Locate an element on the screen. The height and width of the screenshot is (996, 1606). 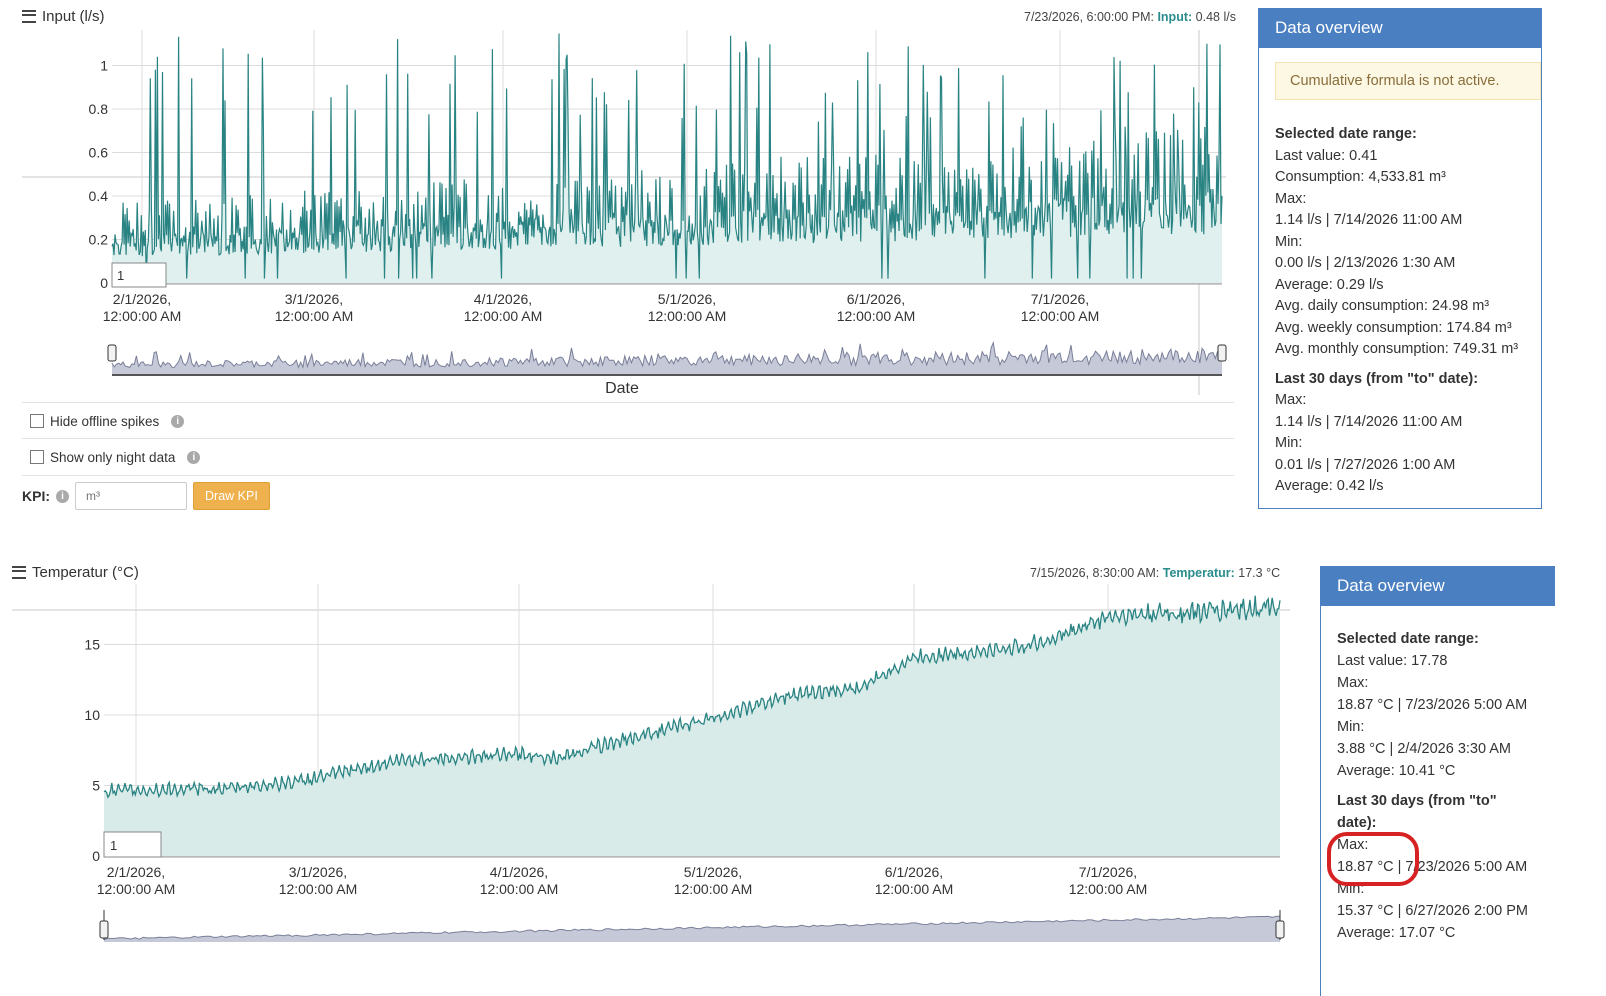
hide-spikes-label: Hide offline spikes is located at coordinates (105, 421).